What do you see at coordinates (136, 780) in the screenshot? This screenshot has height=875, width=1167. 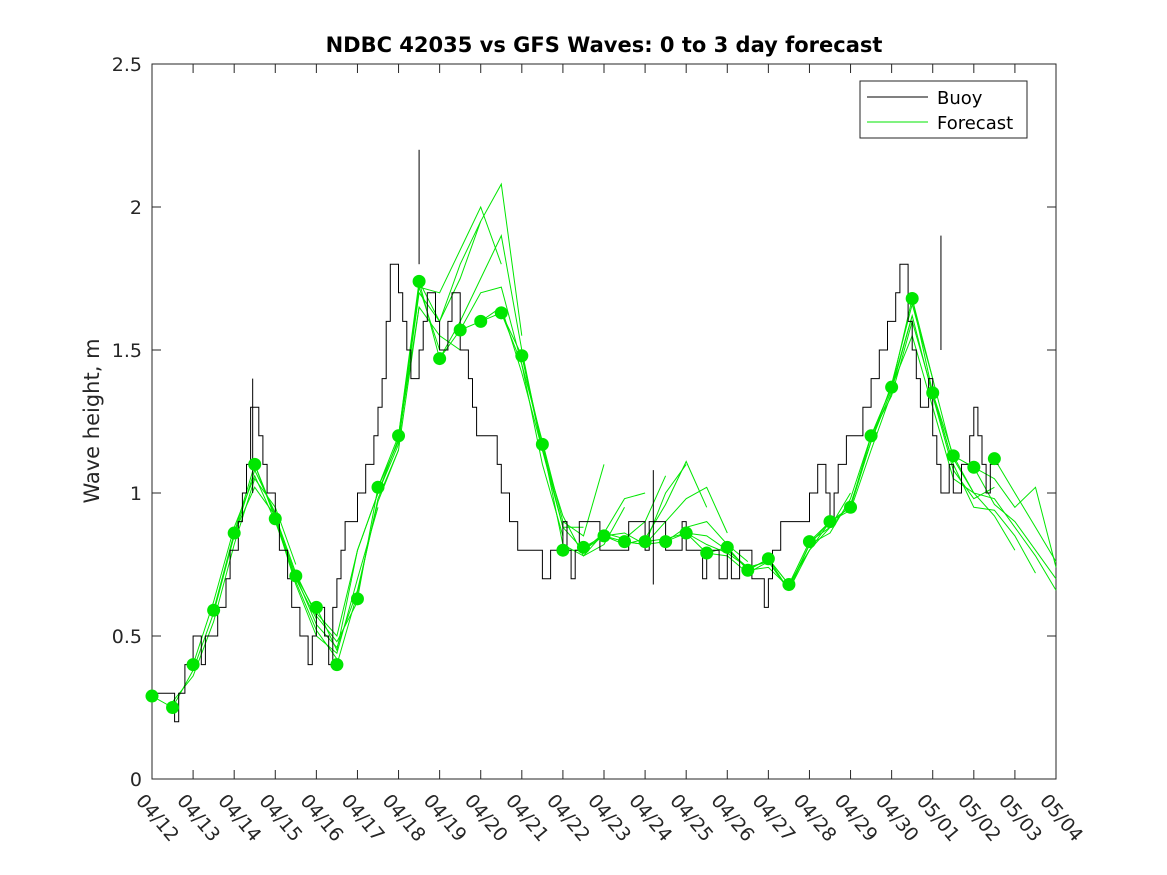 I see `y-tick-label: 0` at bounding box center [136, 780].